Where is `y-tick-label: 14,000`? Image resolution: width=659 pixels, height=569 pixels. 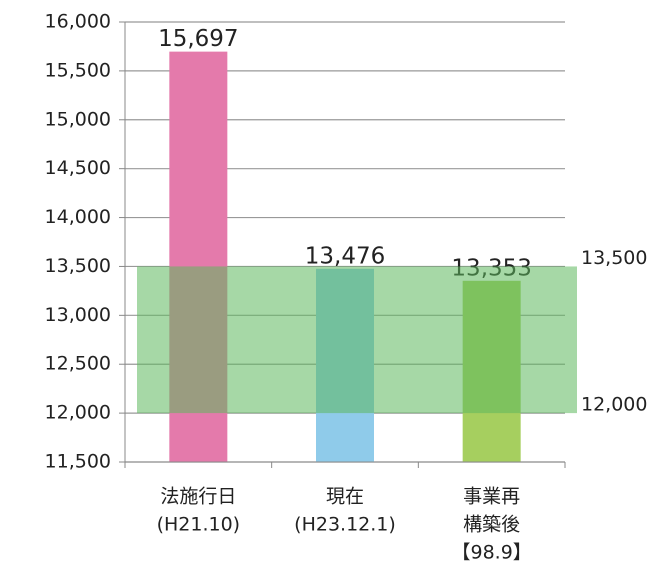 y-tick-label: 14,000 is located at coordinates (78, 217).